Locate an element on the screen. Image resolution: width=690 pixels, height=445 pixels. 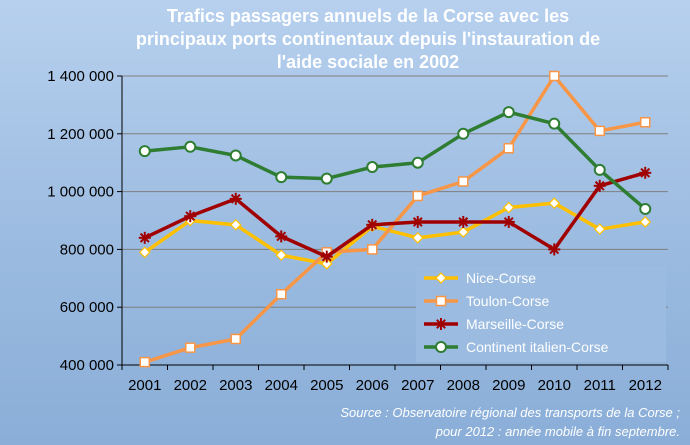
y-tick-label: 800 000 is located at coordinates (87, 249).